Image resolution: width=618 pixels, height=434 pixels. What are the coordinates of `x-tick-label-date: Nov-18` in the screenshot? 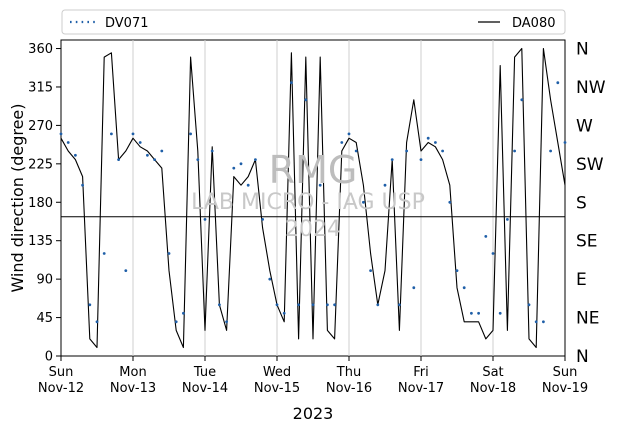 It's located at (493, 388).